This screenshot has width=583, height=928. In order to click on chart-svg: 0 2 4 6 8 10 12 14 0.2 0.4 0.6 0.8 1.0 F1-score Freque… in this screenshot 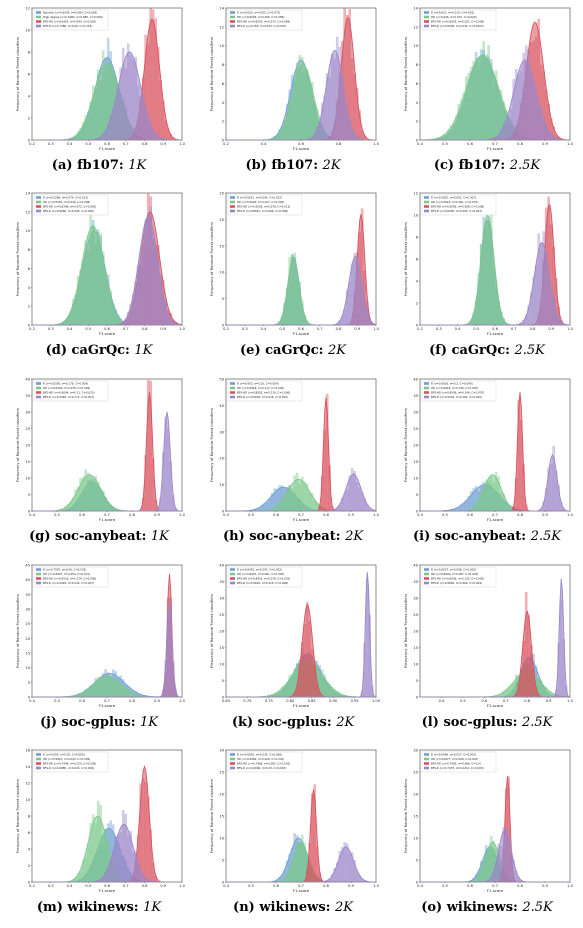, I will do `click(294, 79)`.